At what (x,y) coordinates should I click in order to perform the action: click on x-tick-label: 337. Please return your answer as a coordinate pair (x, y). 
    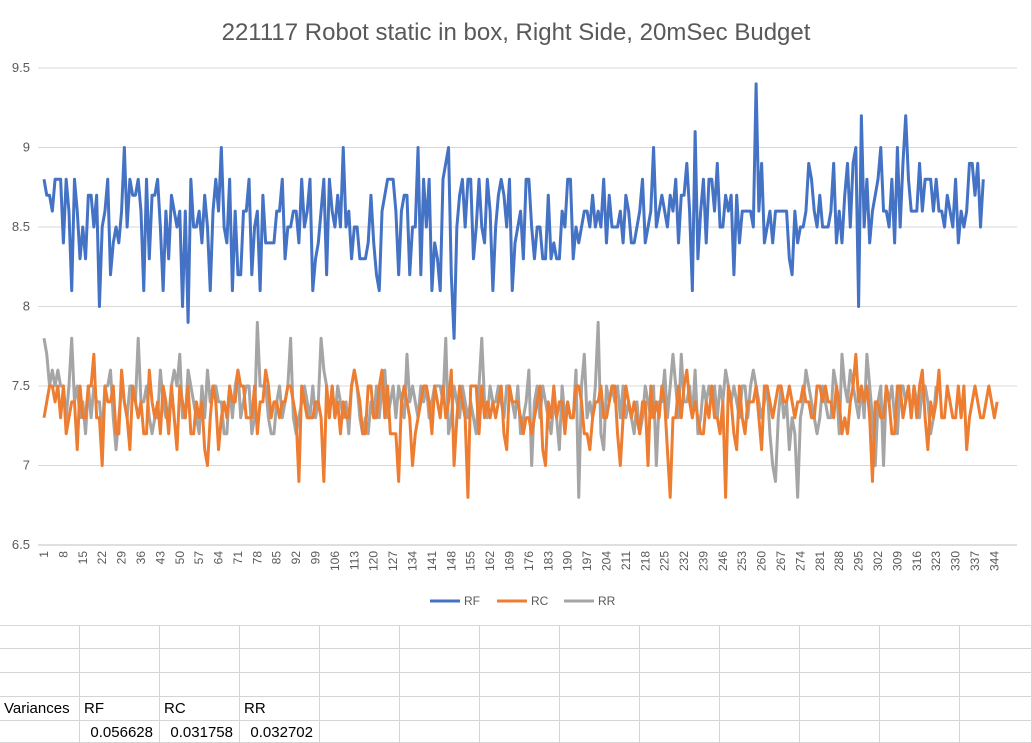
    Looking at the image, I should click on (975, 561).